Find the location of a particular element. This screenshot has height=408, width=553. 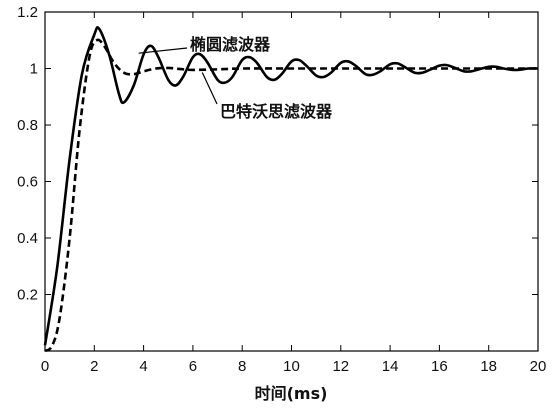

x-tick-label: 12 is located at coordinates (340, 366).